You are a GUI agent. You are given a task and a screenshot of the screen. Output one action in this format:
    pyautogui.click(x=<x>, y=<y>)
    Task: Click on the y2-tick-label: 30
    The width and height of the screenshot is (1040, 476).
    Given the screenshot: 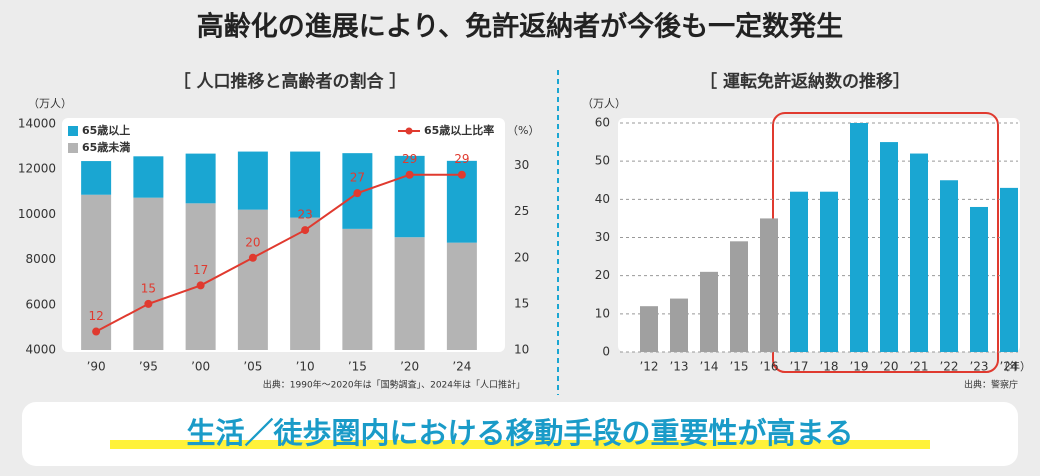 What is the action you would take?
    pyautogui.click(x=521, y=165)
    